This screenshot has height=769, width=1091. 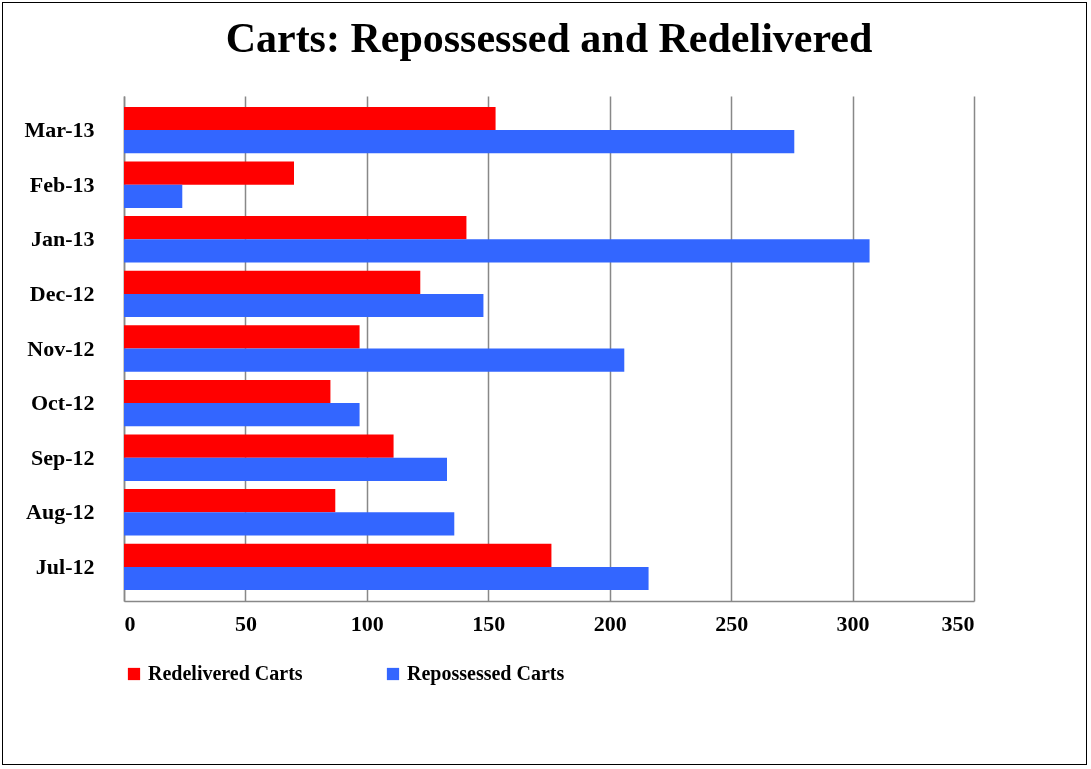 I want to click on x-tick-label: 250, so click(x=732, y=623).